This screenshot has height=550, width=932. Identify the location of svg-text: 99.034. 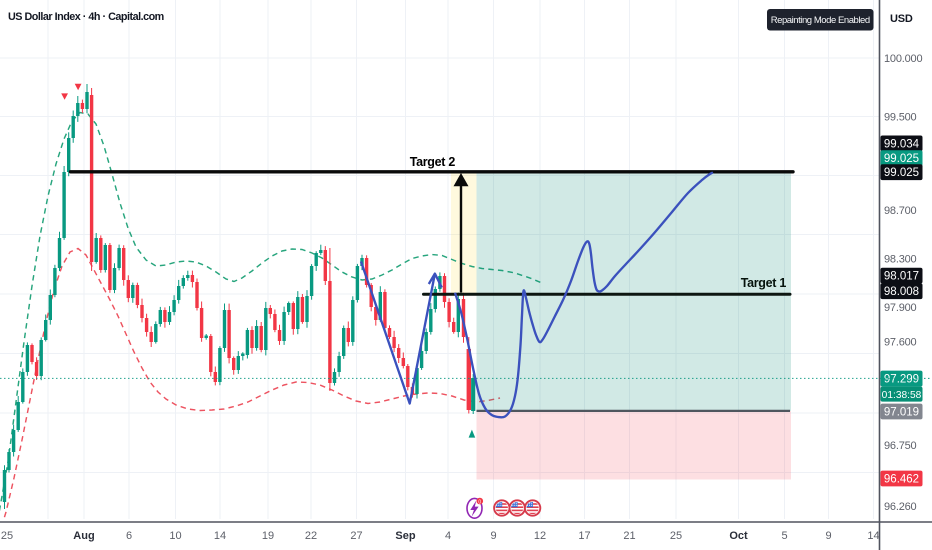
(902, 144).